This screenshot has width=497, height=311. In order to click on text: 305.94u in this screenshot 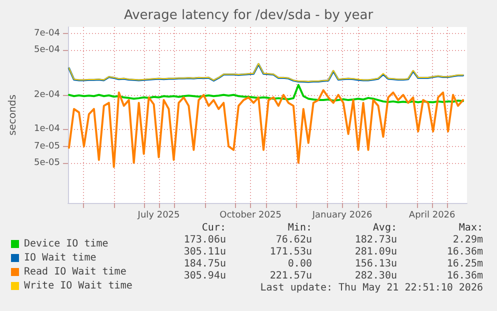, I will do `click(205, 276)`.